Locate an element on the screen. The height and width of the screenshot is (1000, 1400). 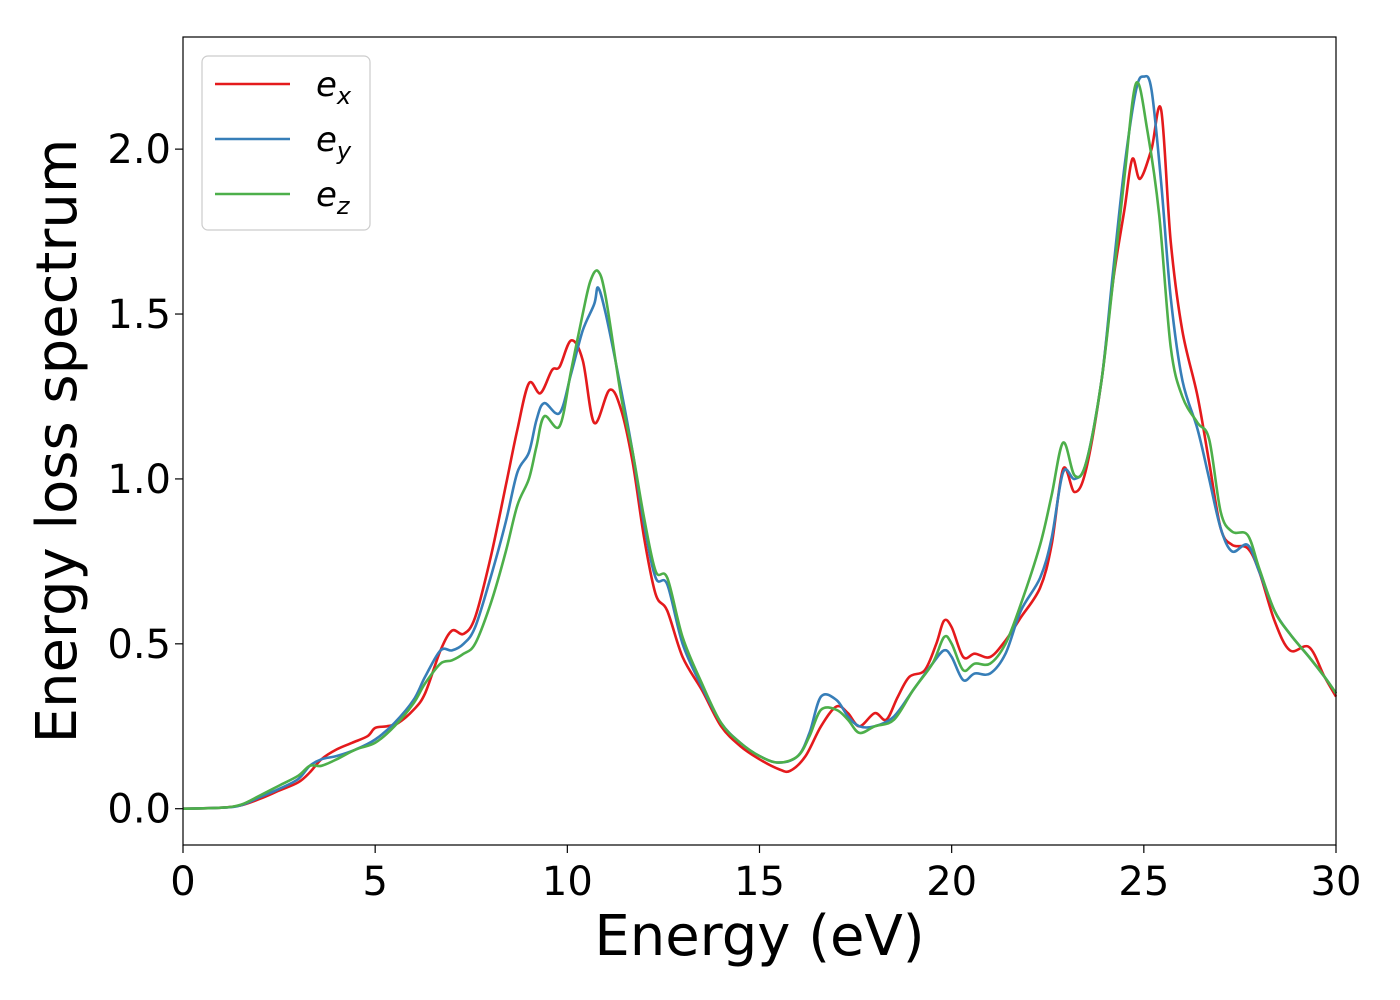
legend-box is located at coordinates (286, 143).